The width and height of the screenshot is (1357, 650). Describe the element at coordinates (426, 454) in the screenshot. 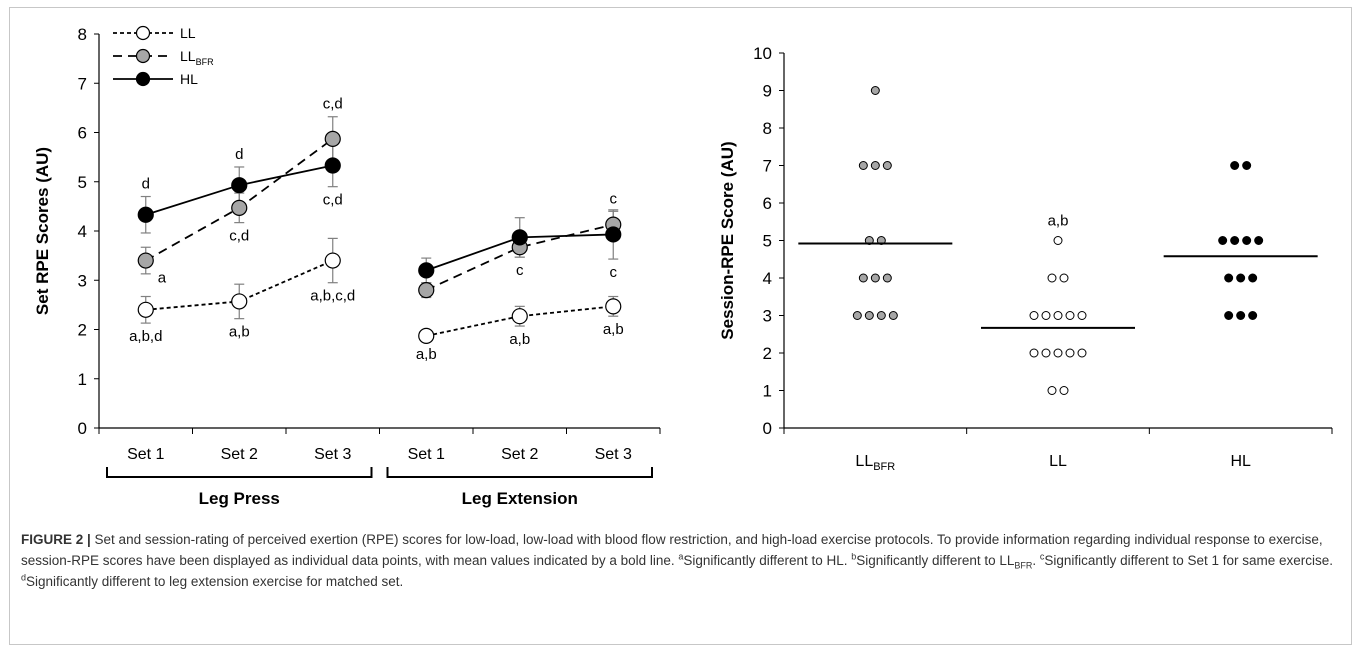

I see `x-tick-label: Set 1` at that location.